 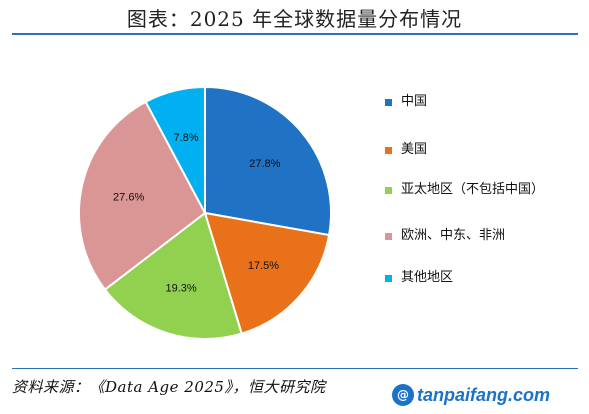 What do you see at coordinates (388, 236) in the screenshot?
I see `legend-swatch-emea` at bounding box center [388, 236].